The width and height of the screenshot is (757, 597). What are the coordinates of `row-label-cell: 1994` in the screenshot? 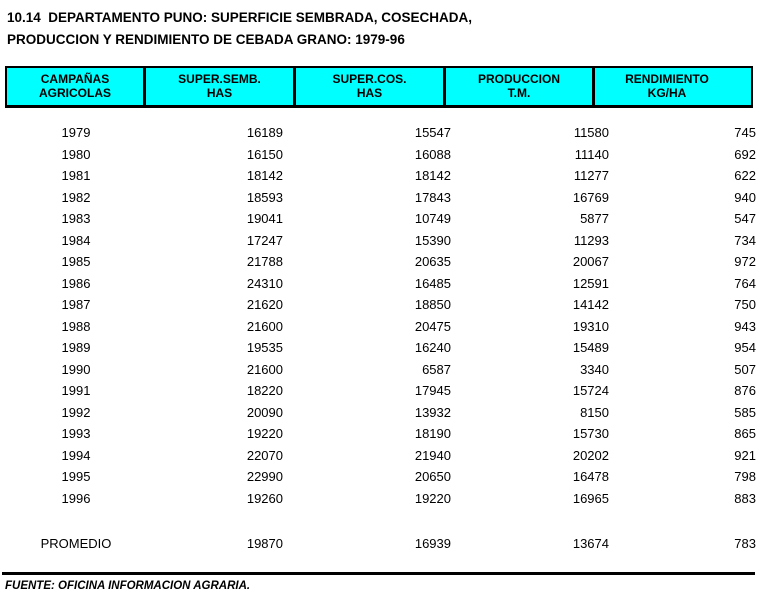 It's located at (76, 455).